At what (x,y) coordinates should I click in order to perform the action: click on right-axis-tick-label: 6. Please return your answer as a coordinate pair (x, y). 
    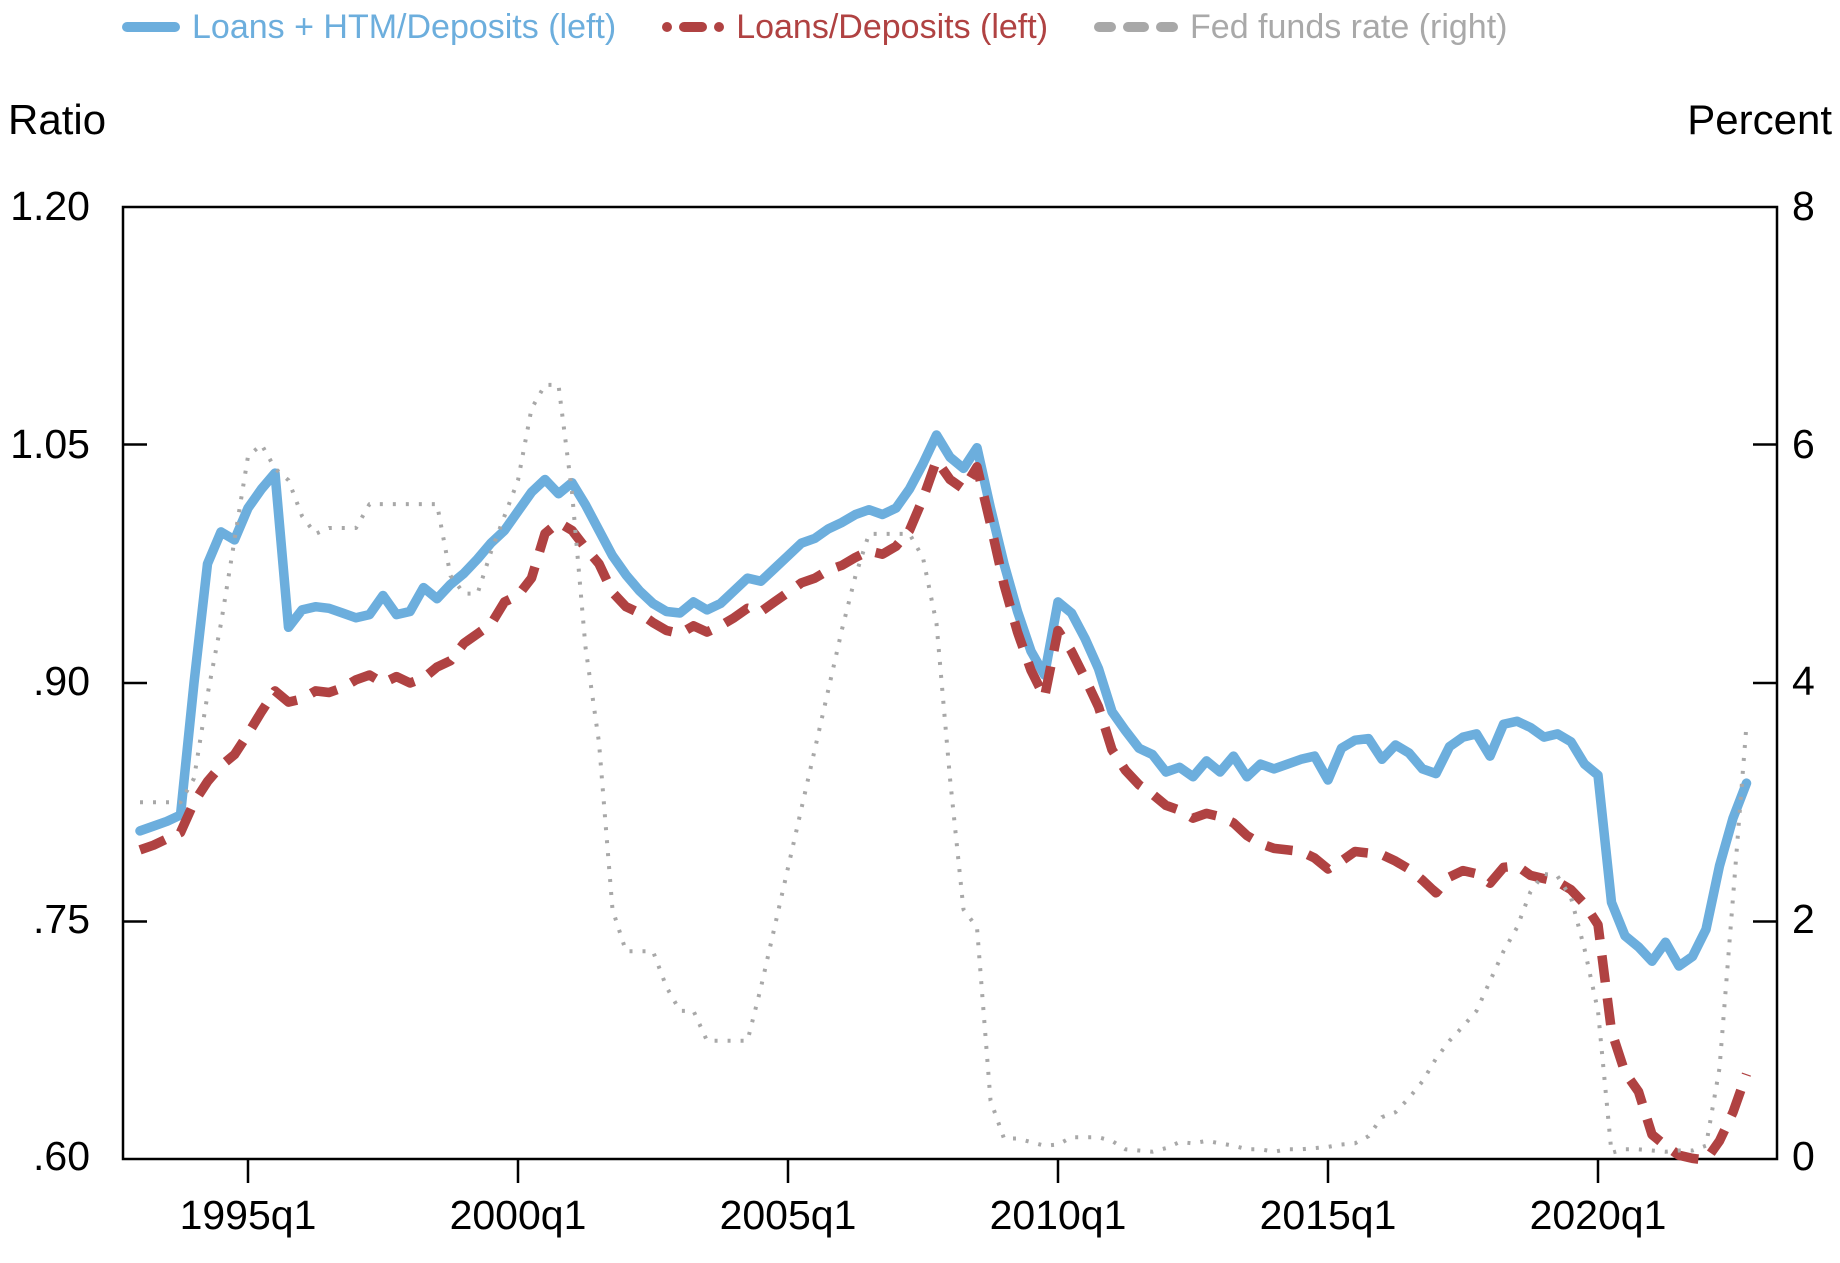
    Looking at the image, I should click on (1803, 444).